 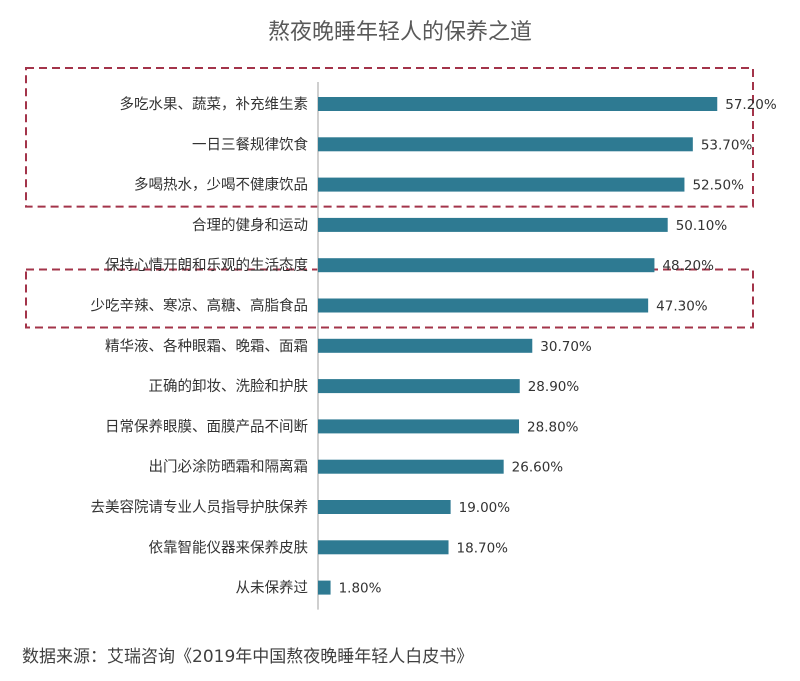 I want to click on category-label-9: 日常保养眼膜、面膜产品不间断, so click(x=206, y=426).